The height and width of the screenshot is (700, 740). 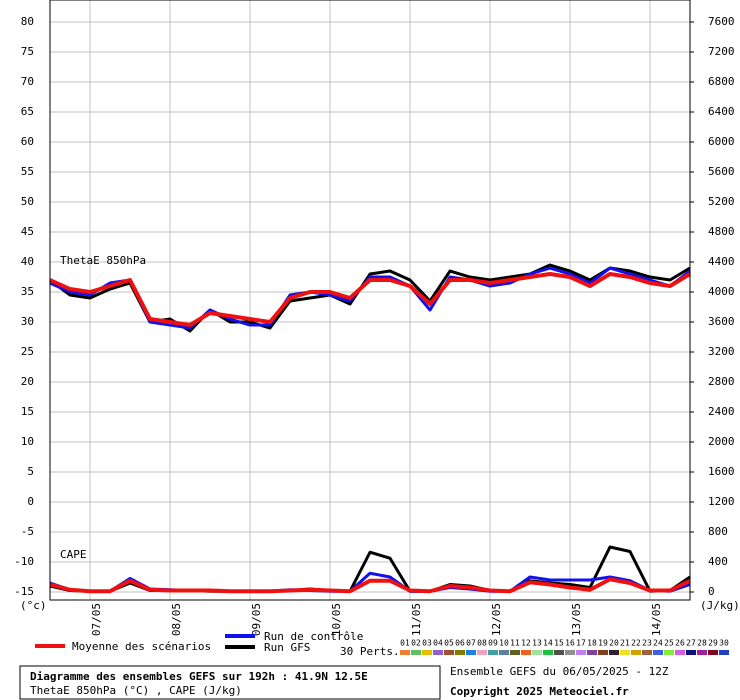 What do you see at coordinates (718, 561) in the screenshot?
I see `y2-tick-label: 400` at bounding box center [718, 561].